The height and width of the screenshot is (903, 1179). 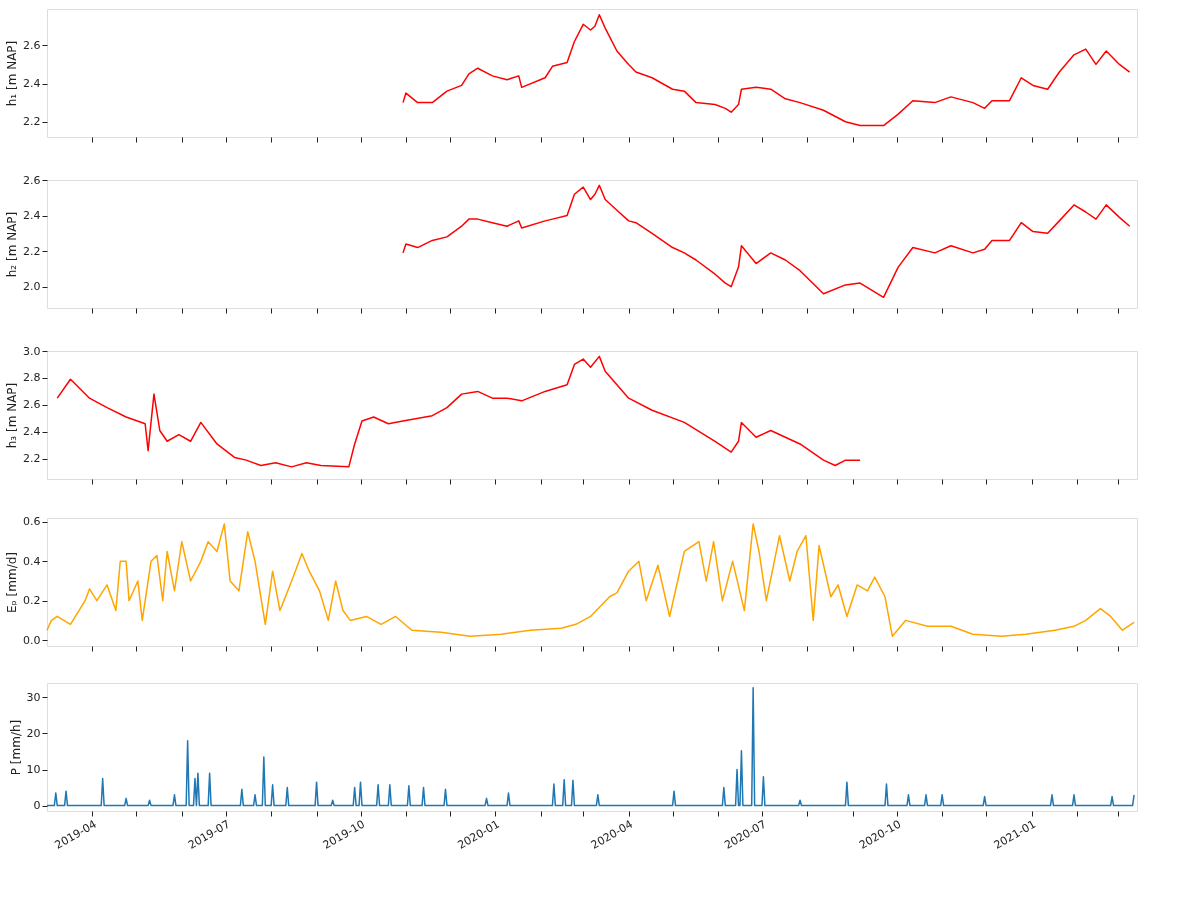 What do you see at coordinates (37, 806) in the screenshot?
I see `y-tick-label: 0` at bounding box center [37, 806].